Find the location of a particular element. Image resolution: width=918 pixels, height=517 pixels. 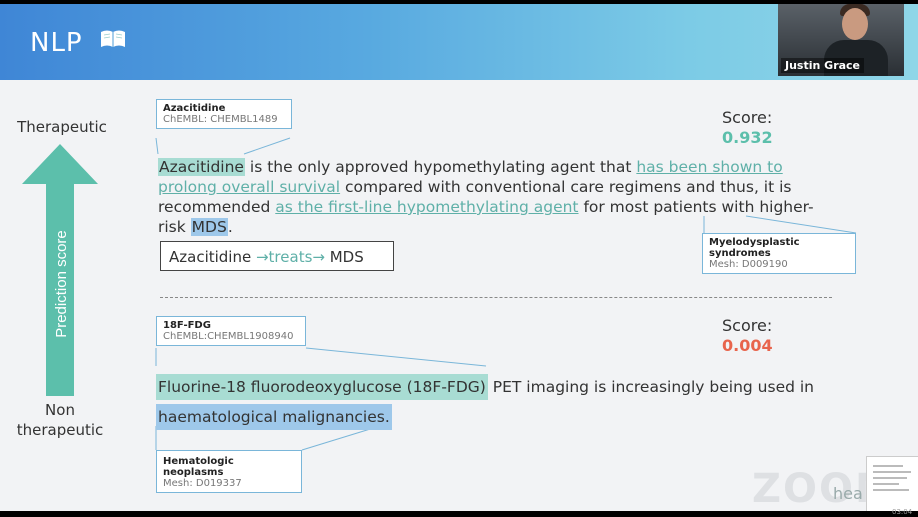

non-therapeutic-label: Non therapeutic is located at coordinates (60, 420).